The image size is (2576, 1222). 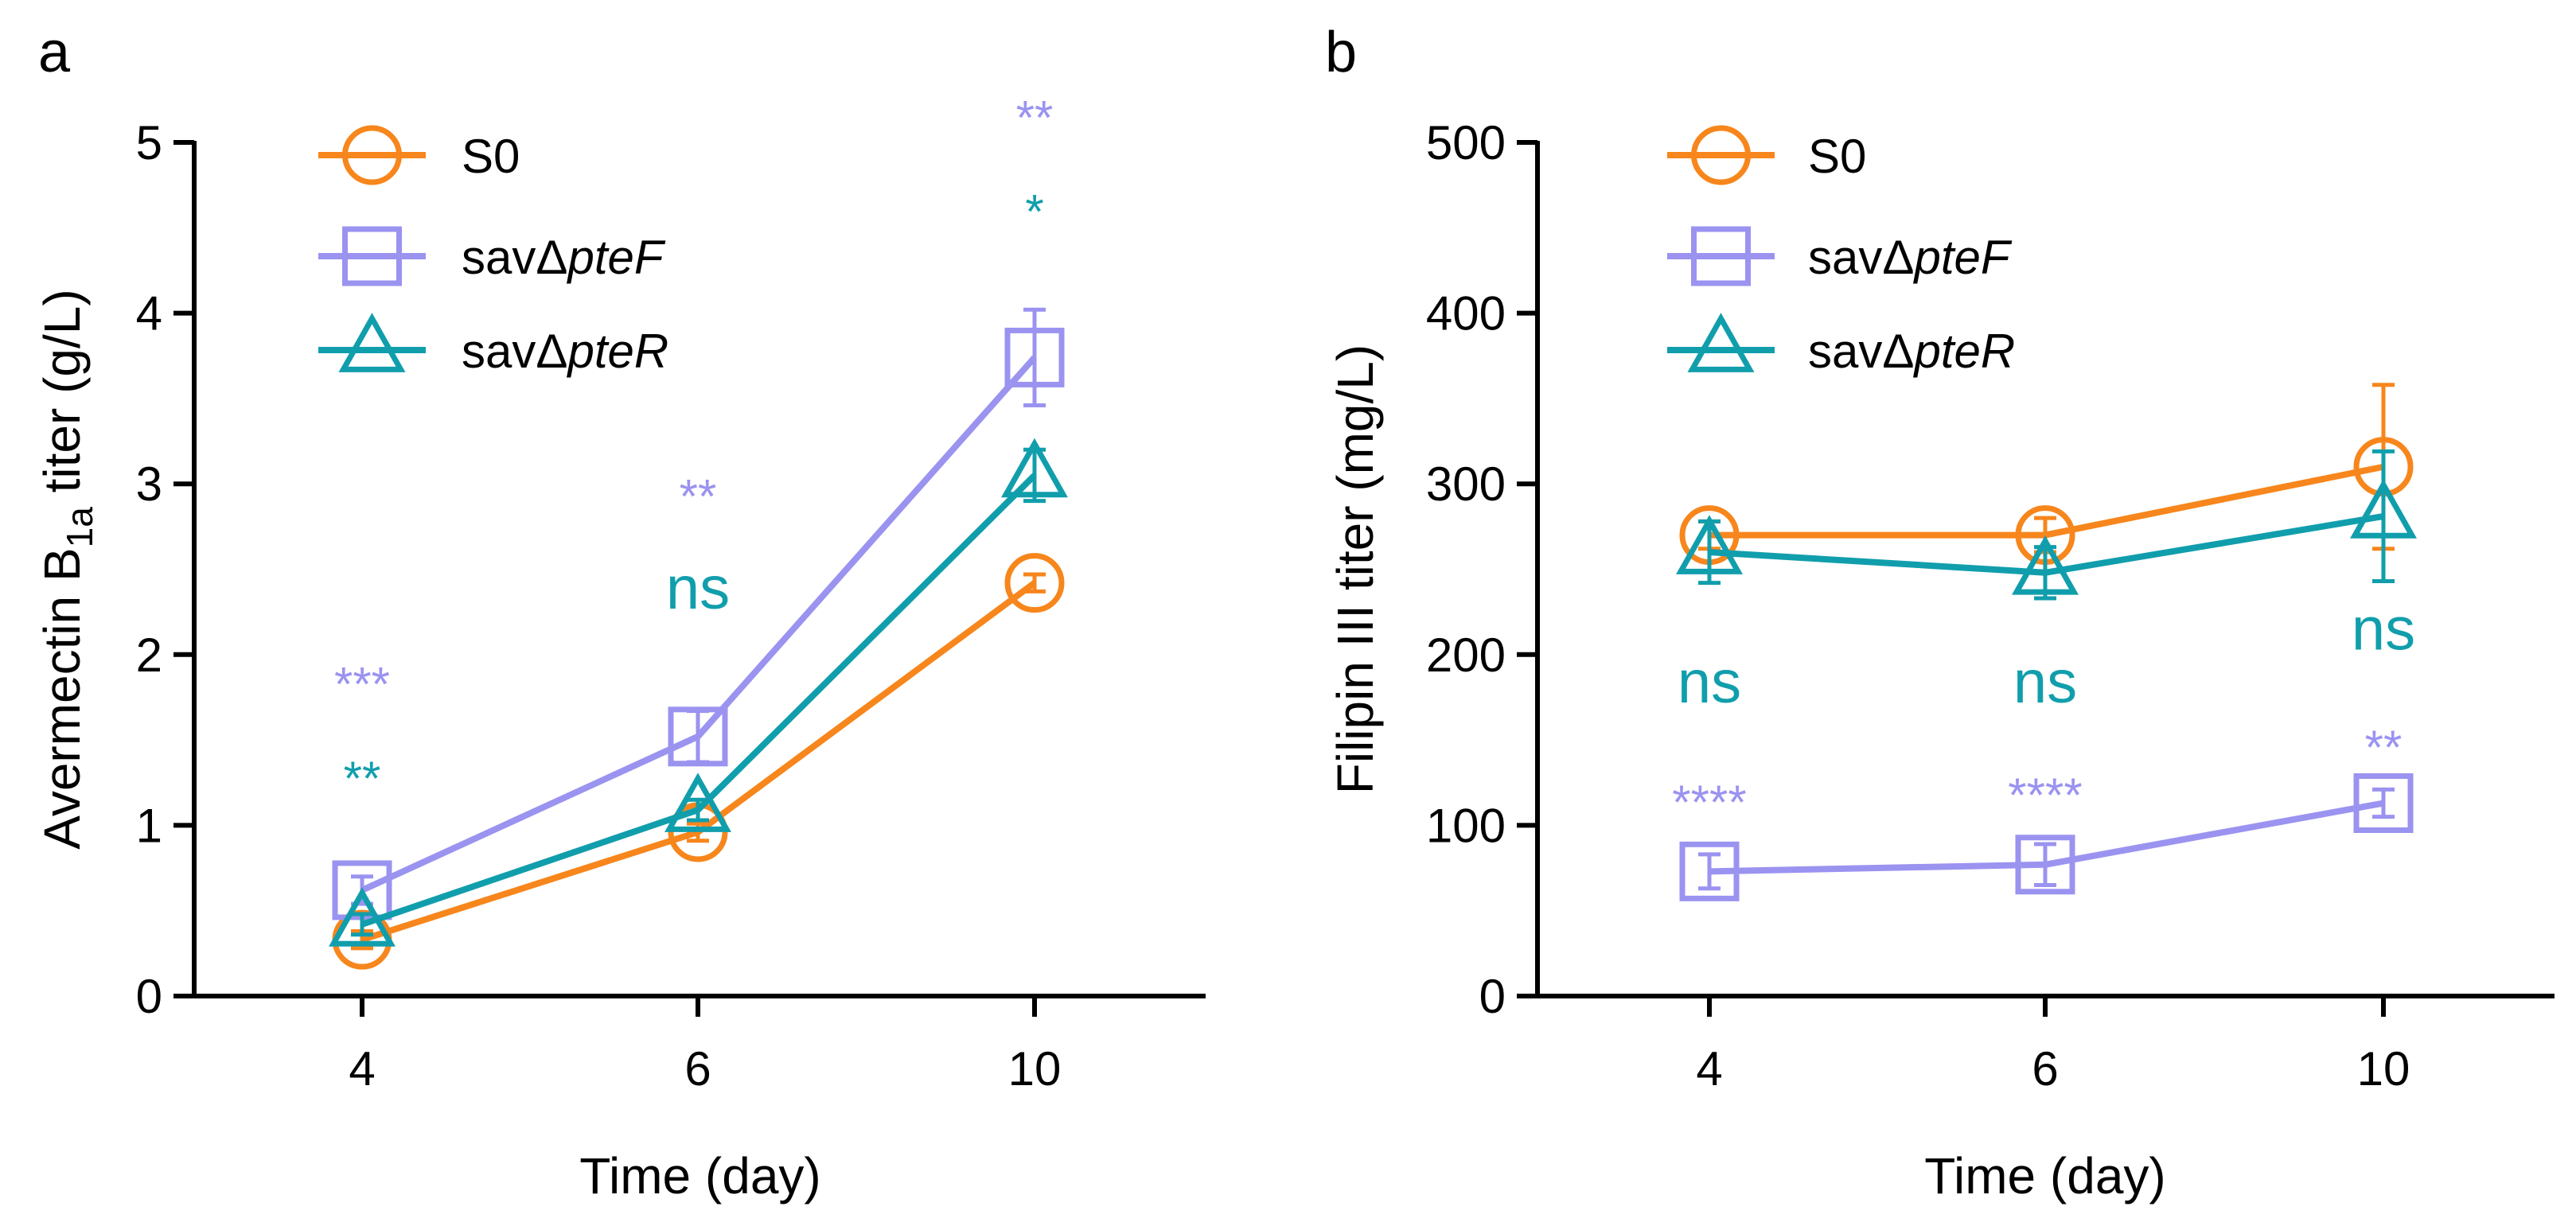 I want to click on y-tick-label: 300, so click(x=1466, y=484).